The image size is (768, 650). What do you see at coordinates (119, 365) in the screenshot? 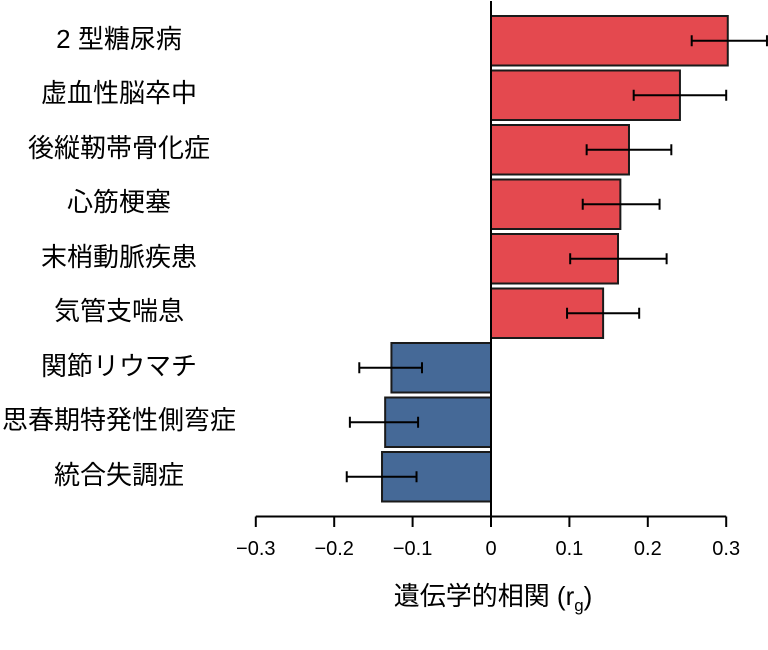
I see `category-label-6: 関節リウマチ` at bounding box center [119, 365].